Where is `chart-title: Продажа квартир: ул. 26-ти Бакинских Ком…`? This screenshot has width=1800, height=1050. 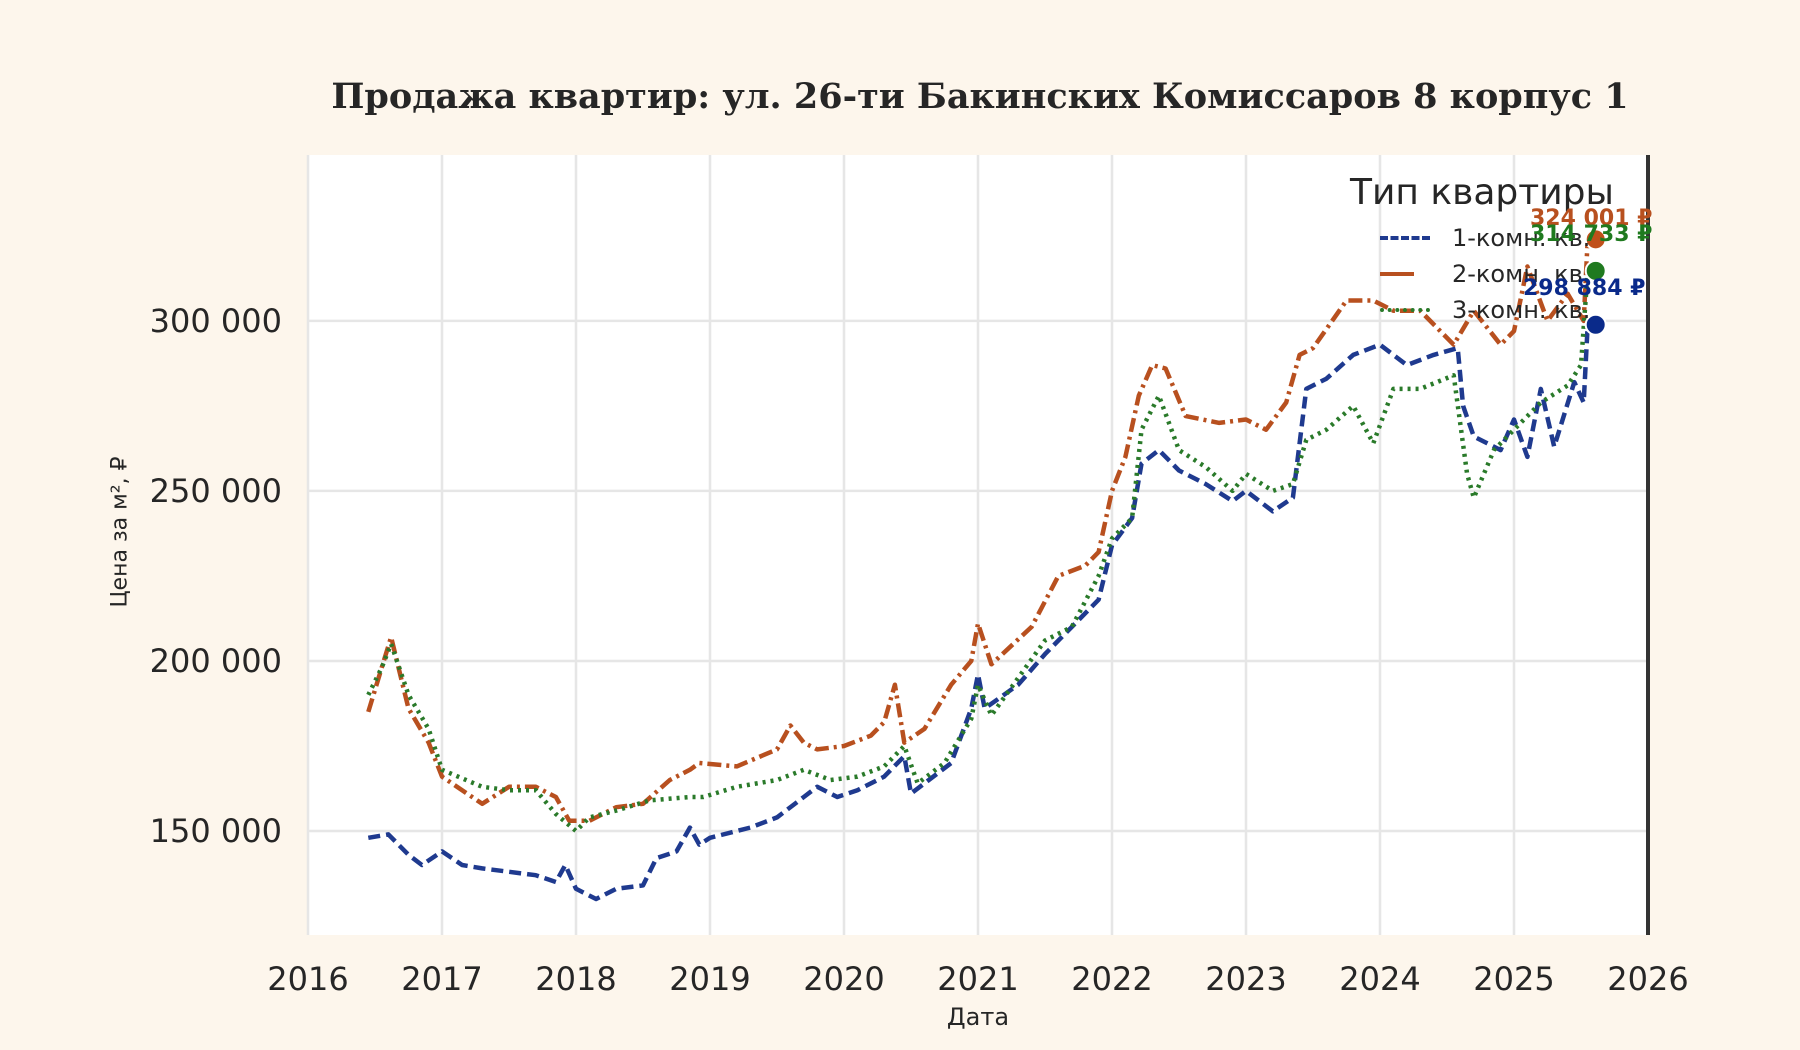 chart-title: Продажа квартир: ул. 26-ти Бакинских Ком… is located at coordinates (980, 96).